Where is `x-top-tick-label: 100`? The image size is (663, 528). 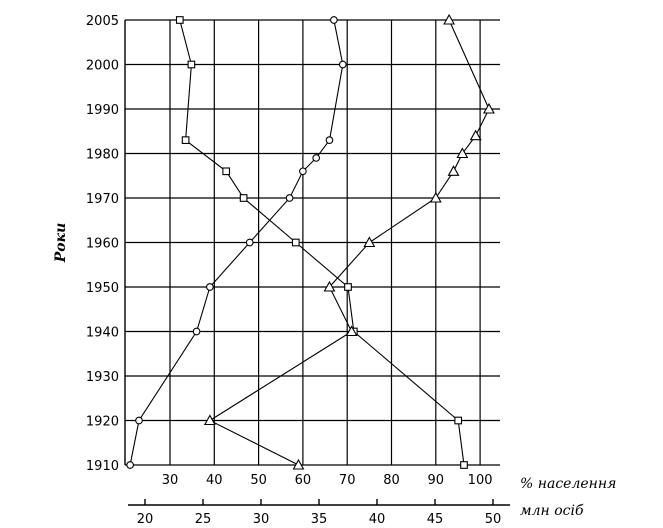 x-top-tick-label: 100 is located at coordinates (480, 480).